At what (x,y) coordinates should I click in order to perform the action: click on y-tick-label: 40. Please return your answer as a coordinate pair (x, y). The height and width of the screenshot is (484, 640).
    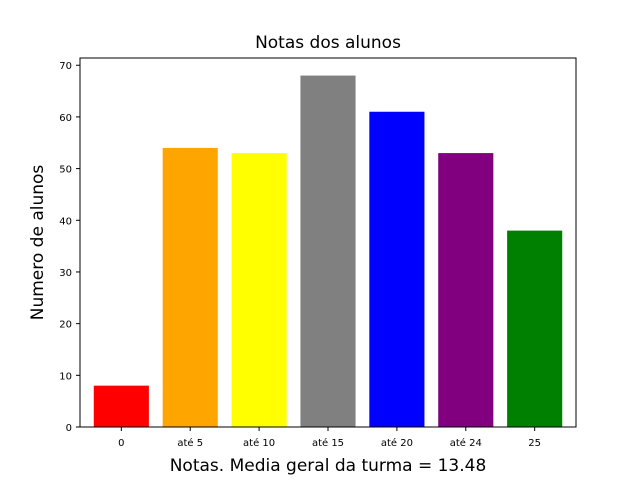
    Looking at the image, I should click on (65, 221).